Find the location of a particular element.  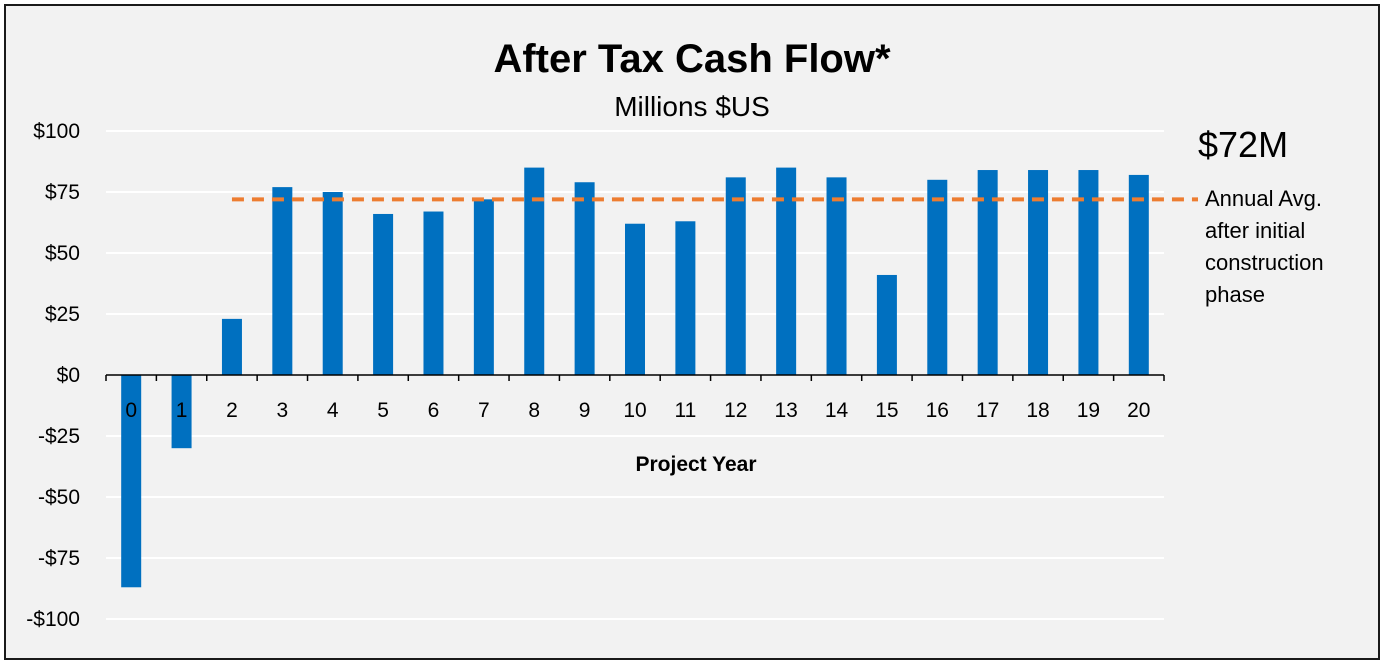

x-tick-label: 13 is located at coordinates (785, 410).